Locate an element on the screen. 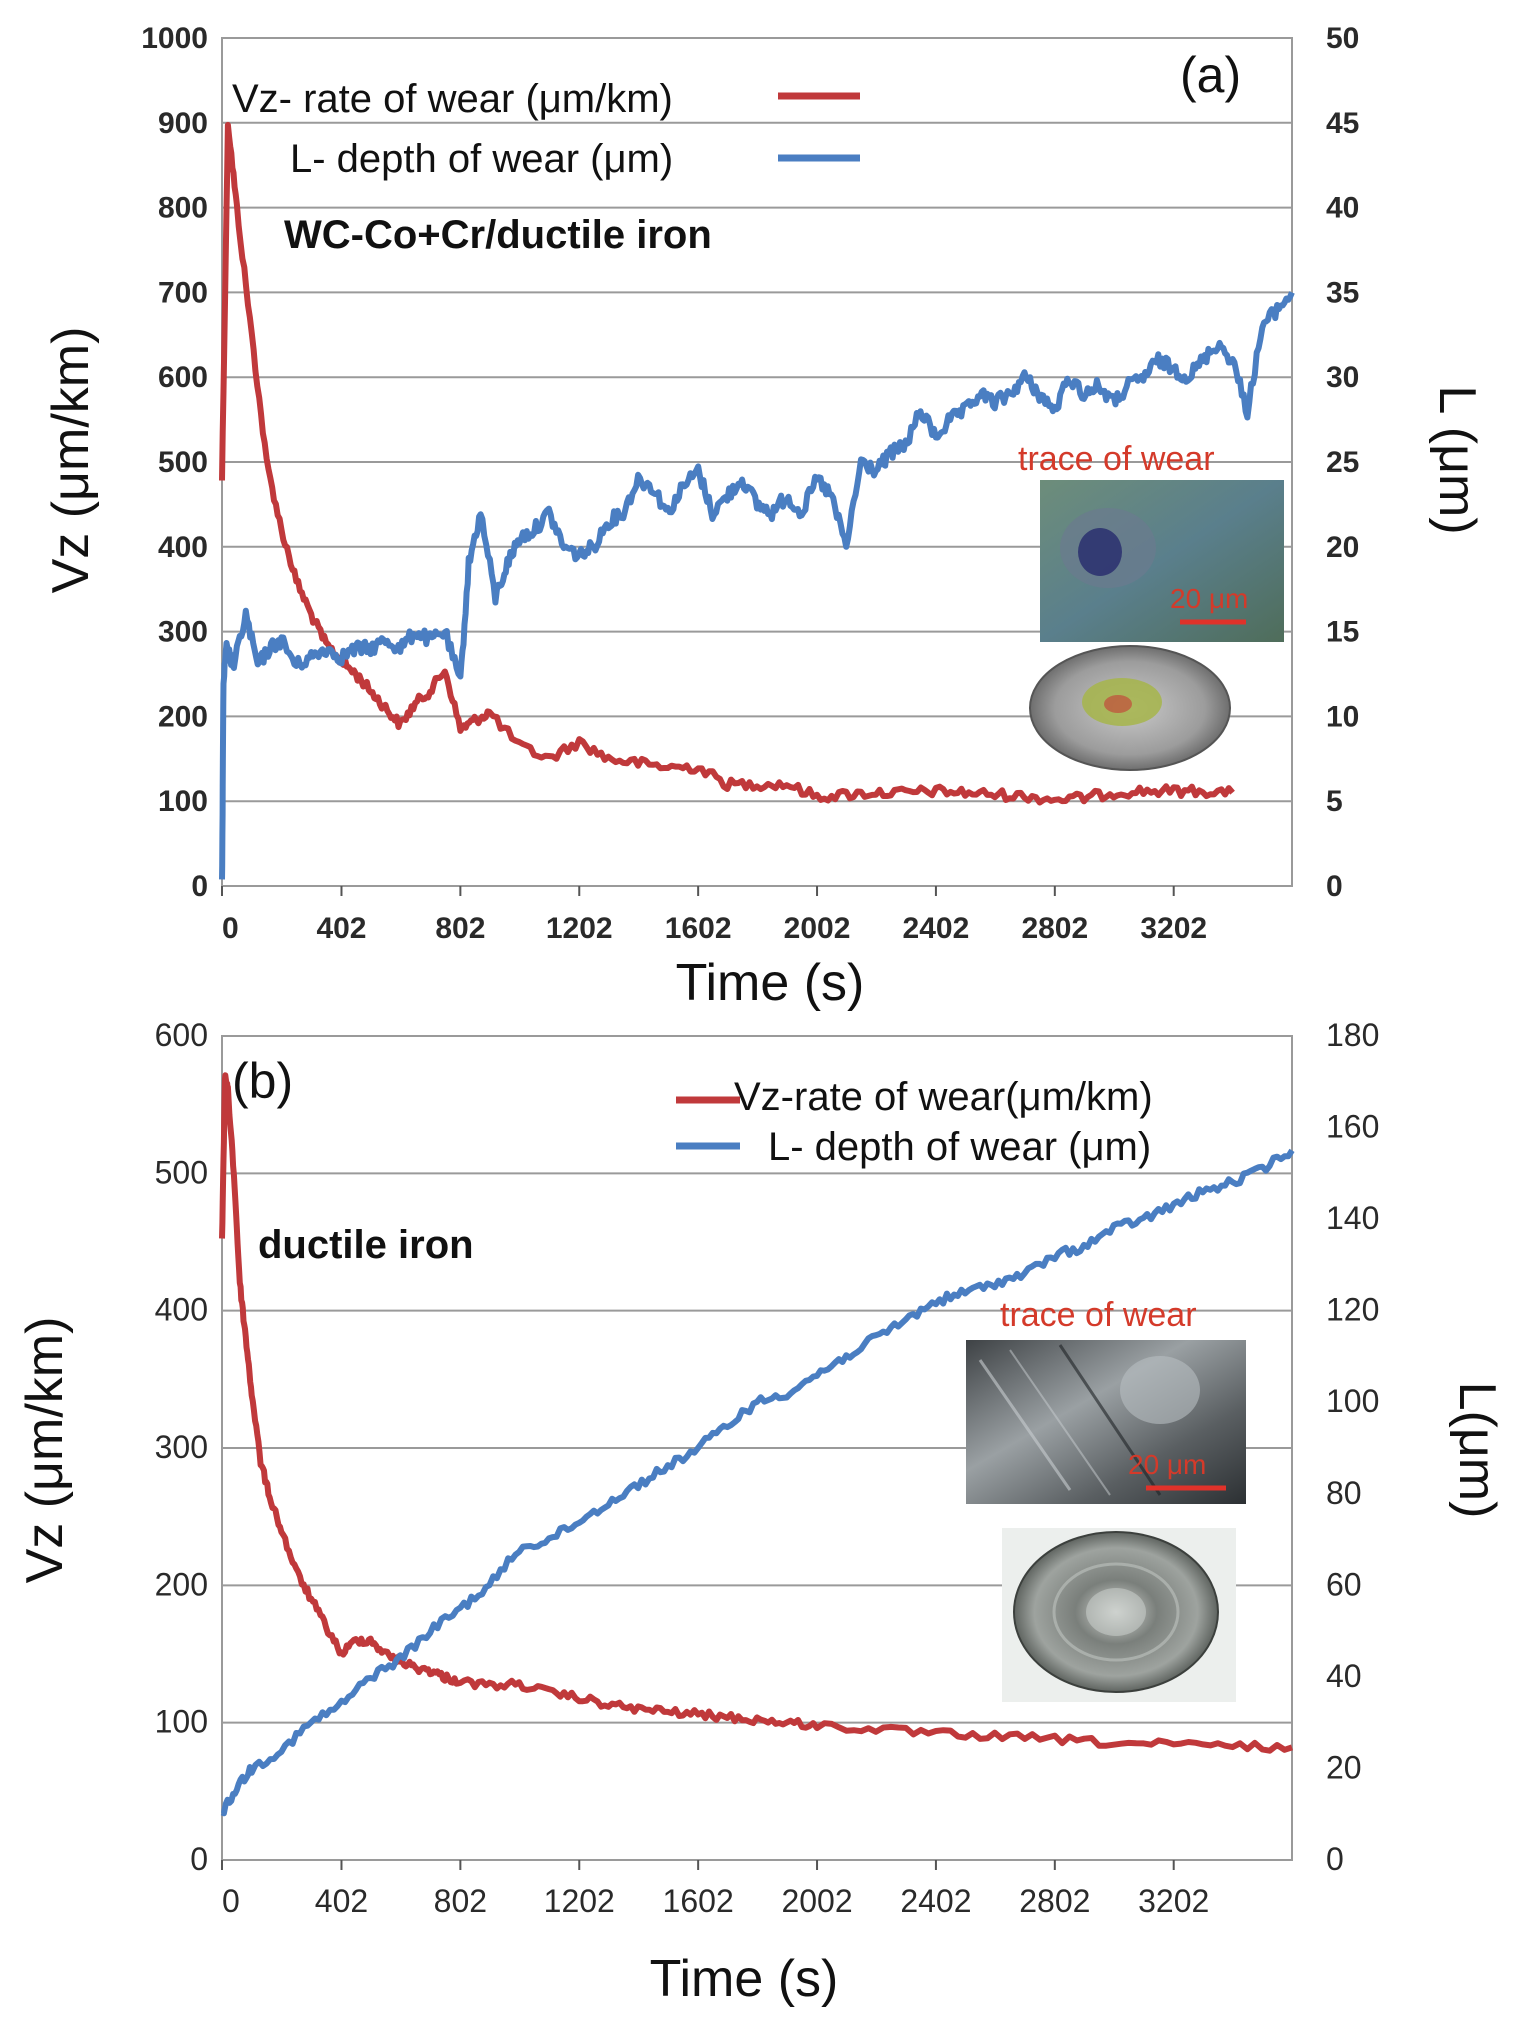 This screenshot has width=1525, height=2030. y-ticks-b: 0 100 200 300 400 500 600 is located at coordinates (181, 1447).